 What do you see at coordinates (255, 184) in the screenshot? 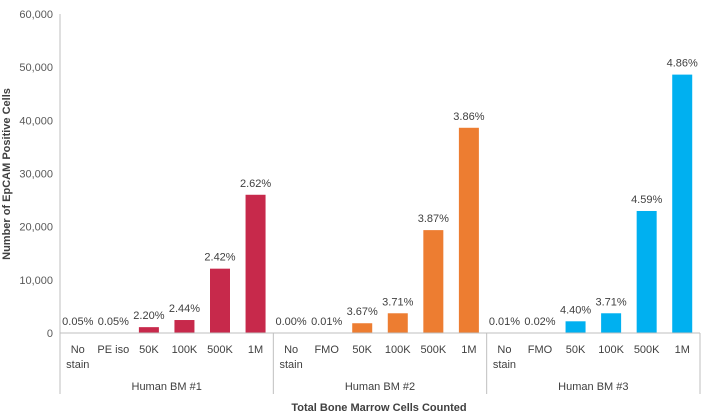
I see `data-label: 2.62%` at bounding box center [255, 184].